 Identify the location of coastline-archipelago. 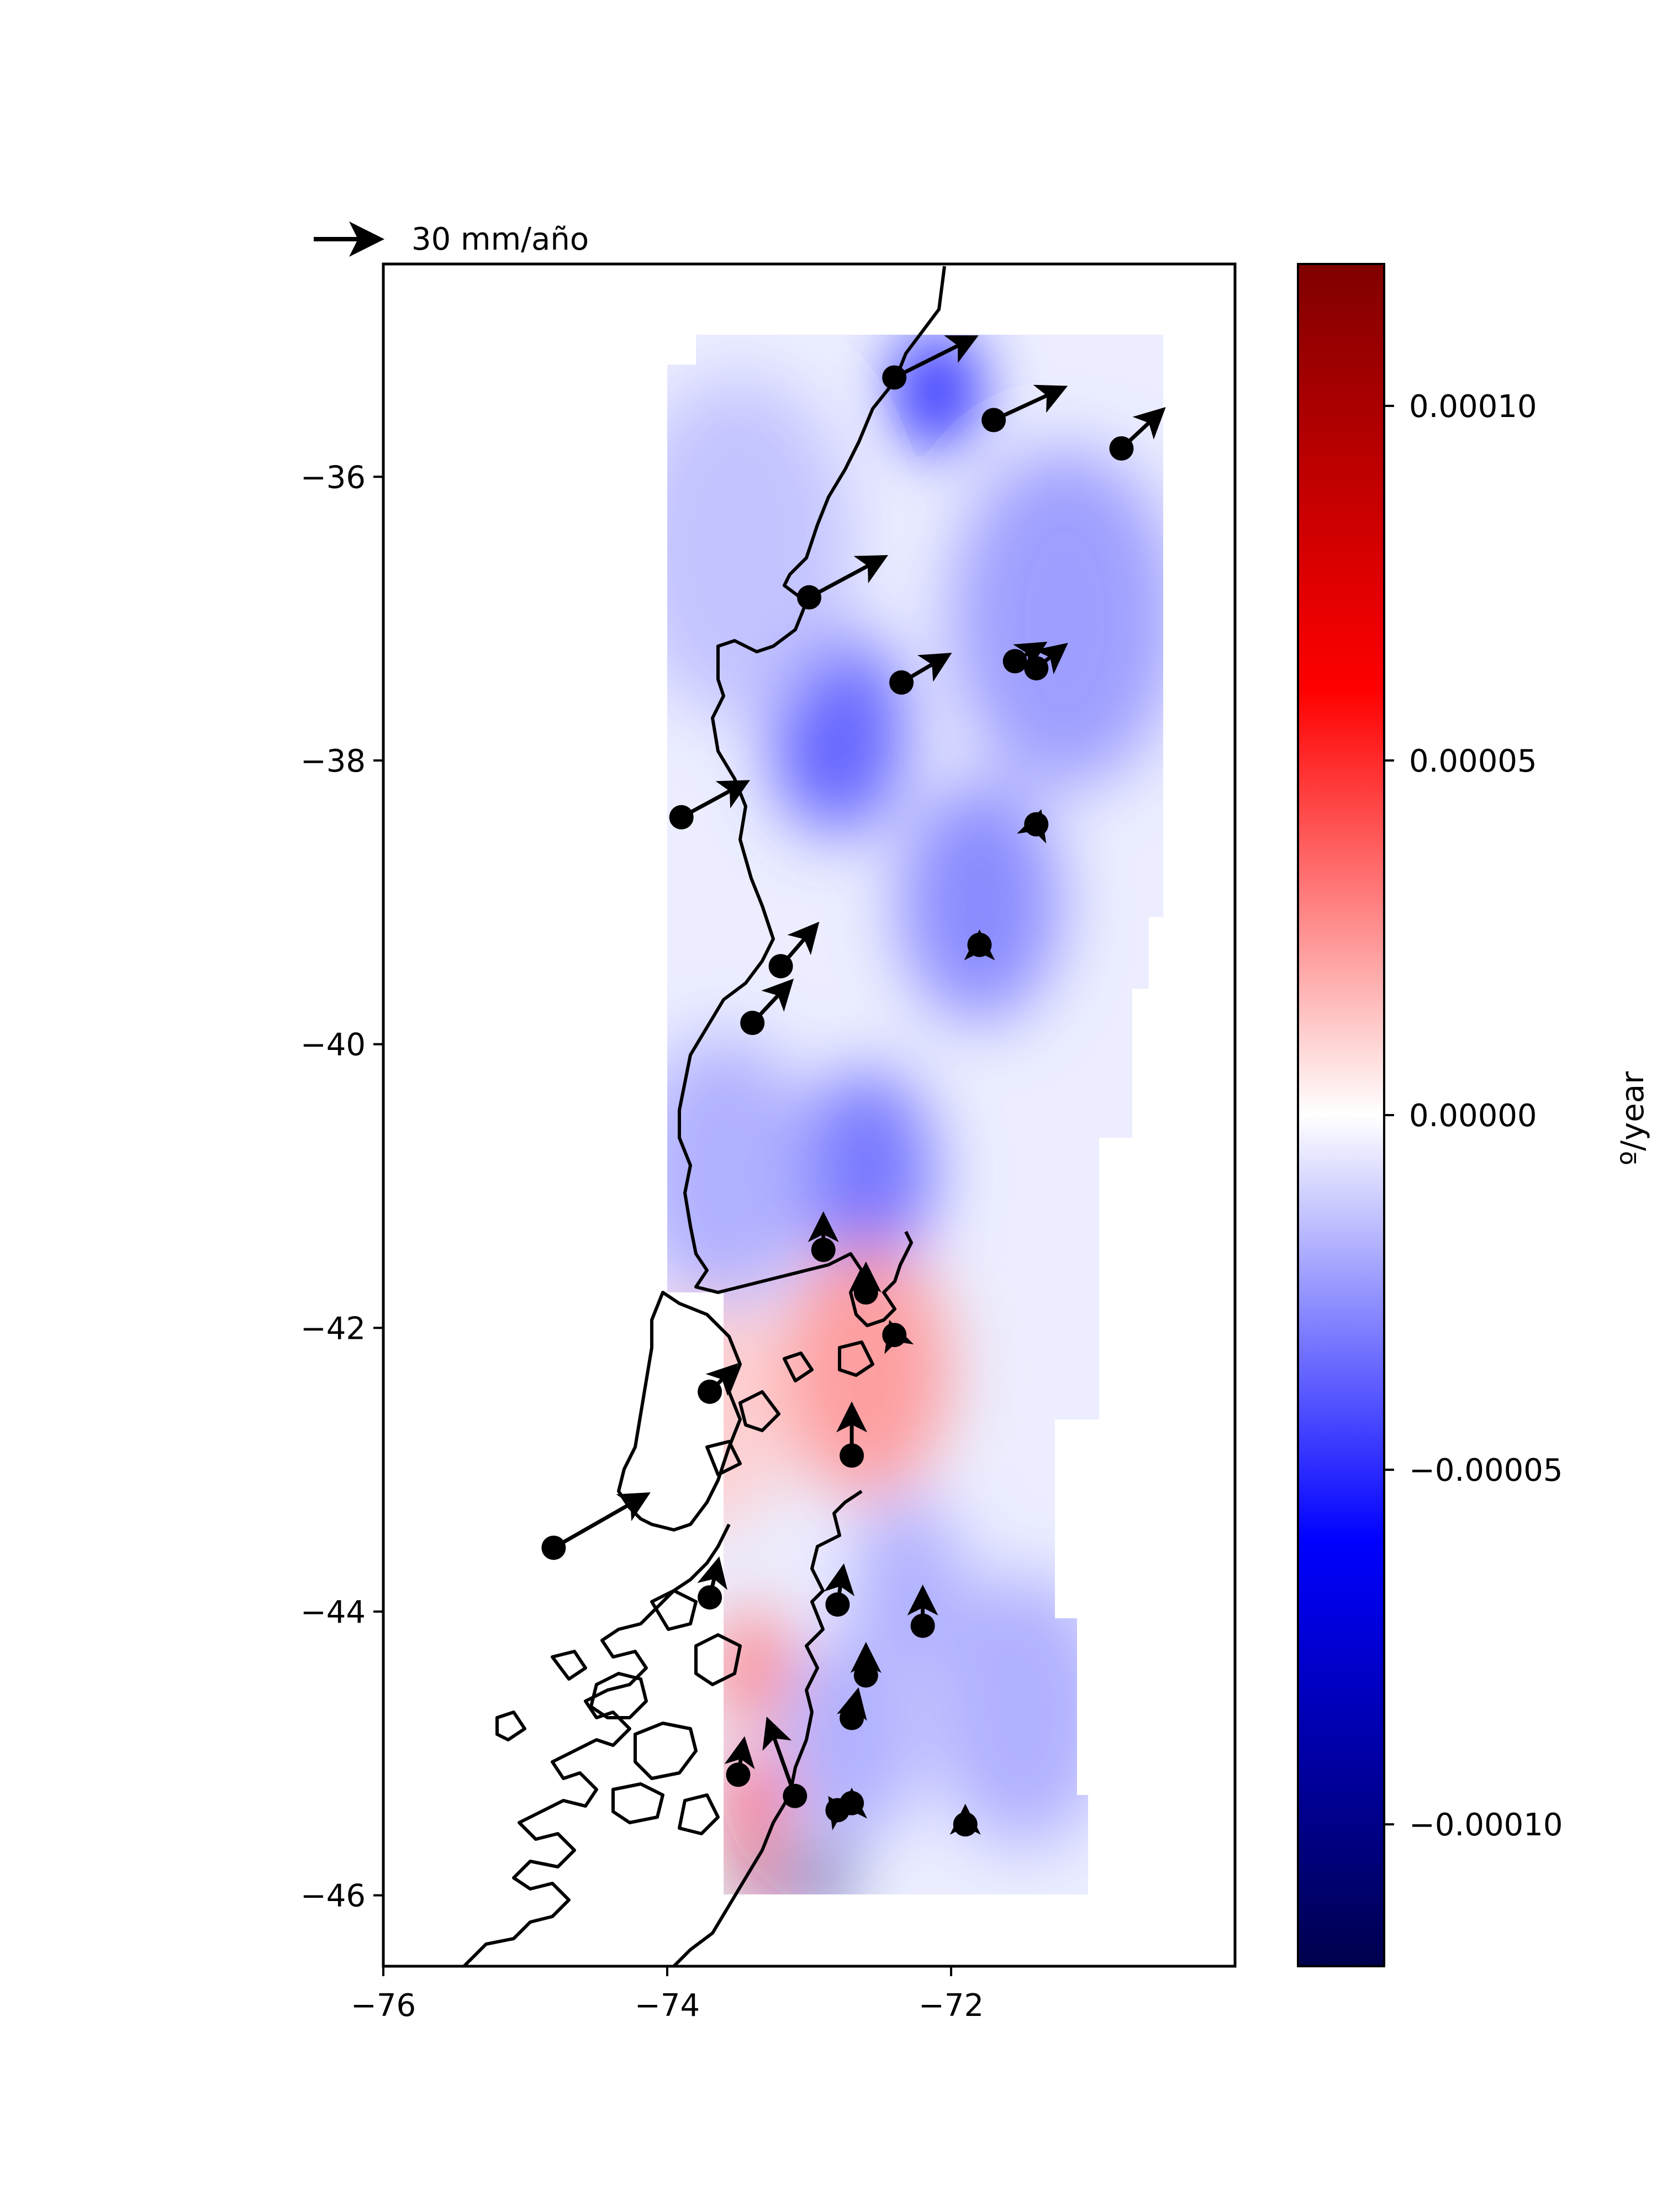
(596, 1744).